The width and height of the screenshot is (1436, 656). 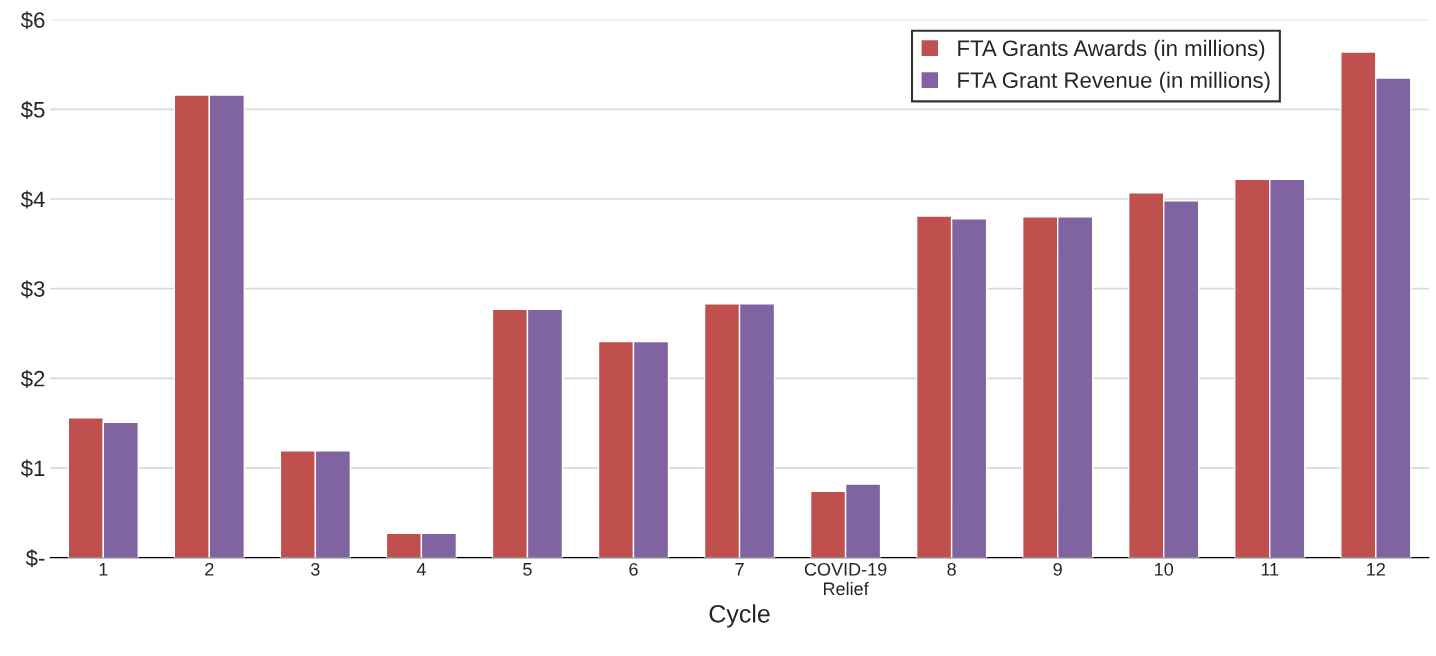 I want to click on x-tick-label: 4, so click(x=421, y=569).